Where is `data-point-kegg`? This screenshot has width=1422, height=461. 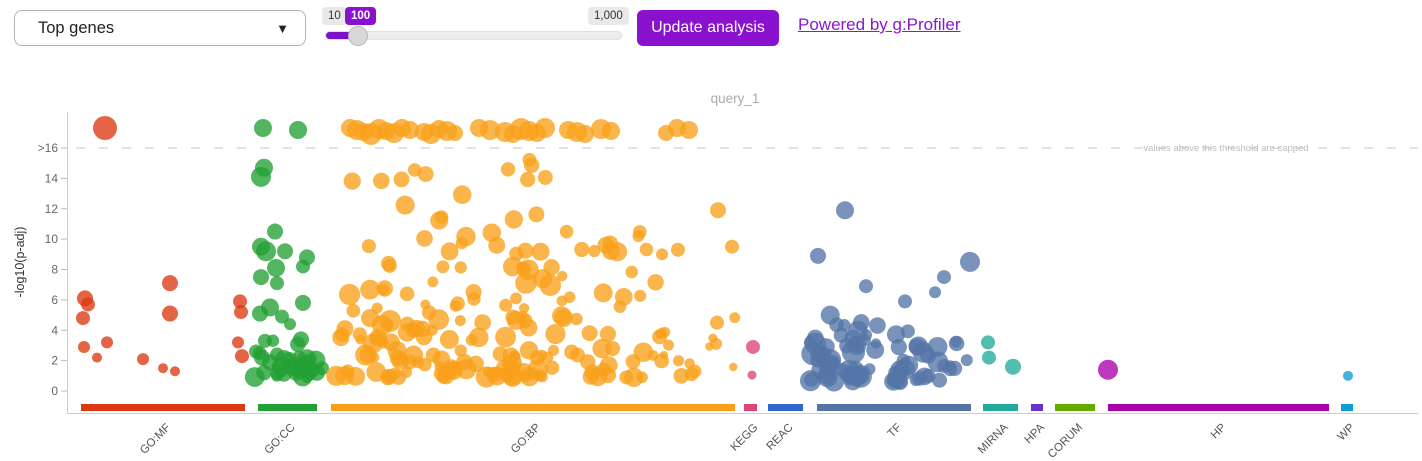
data-point-kegg is located at coordinates (752, 375).